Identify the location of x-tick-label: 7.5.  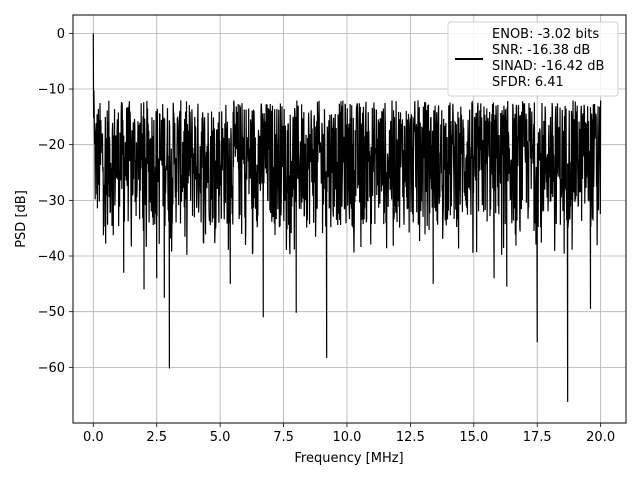
(283, 437).